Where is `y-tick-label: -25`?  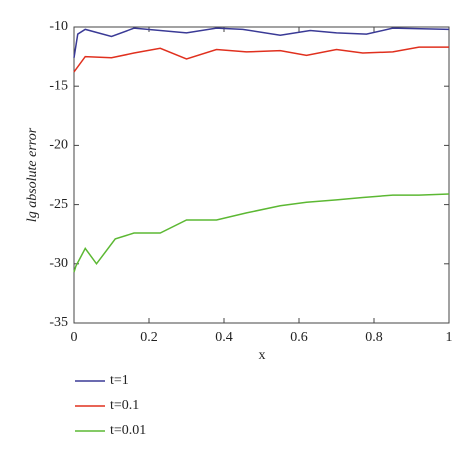 y-tick-label: -25 is located at coordinates (58, 204).